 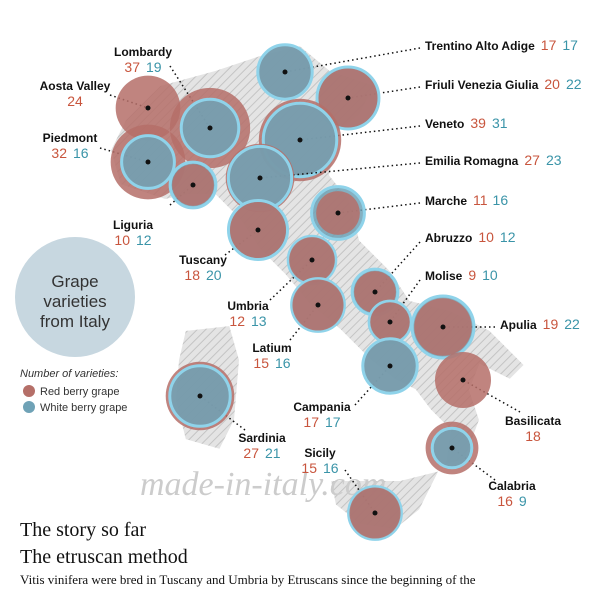 I want to click on red-count: 15, so click(x=261, y=363).